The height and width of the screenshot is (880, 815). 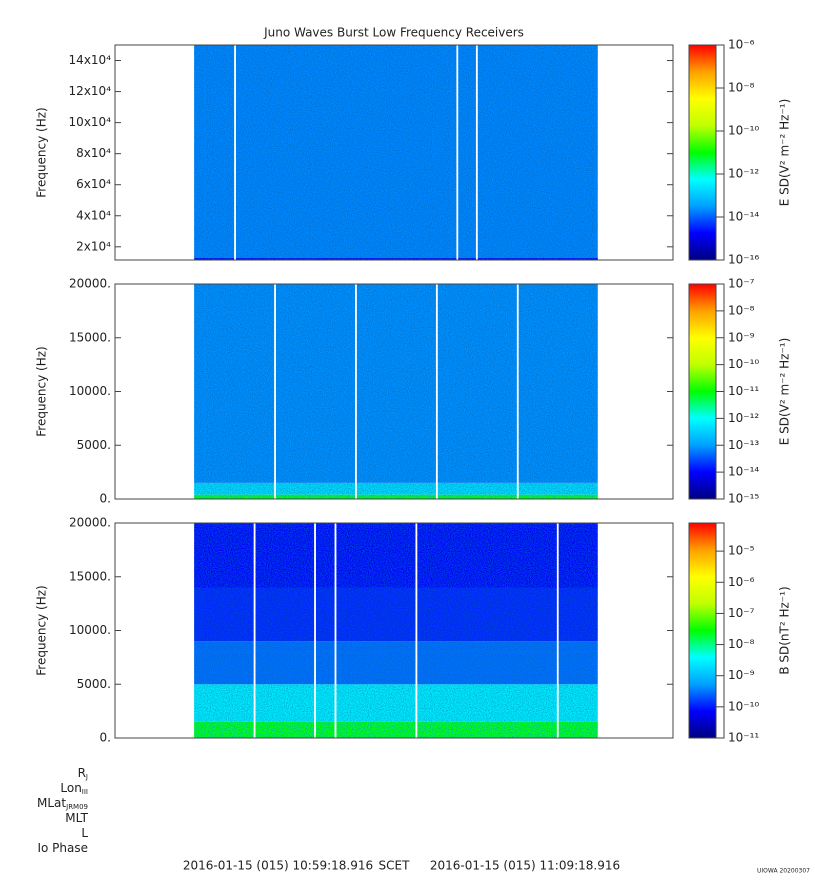 What do you see at coordinates (743, 418) in the screenshot?
I see `colorbar-tick-label: 10⁻¹²` at bounding box center [743, 418].